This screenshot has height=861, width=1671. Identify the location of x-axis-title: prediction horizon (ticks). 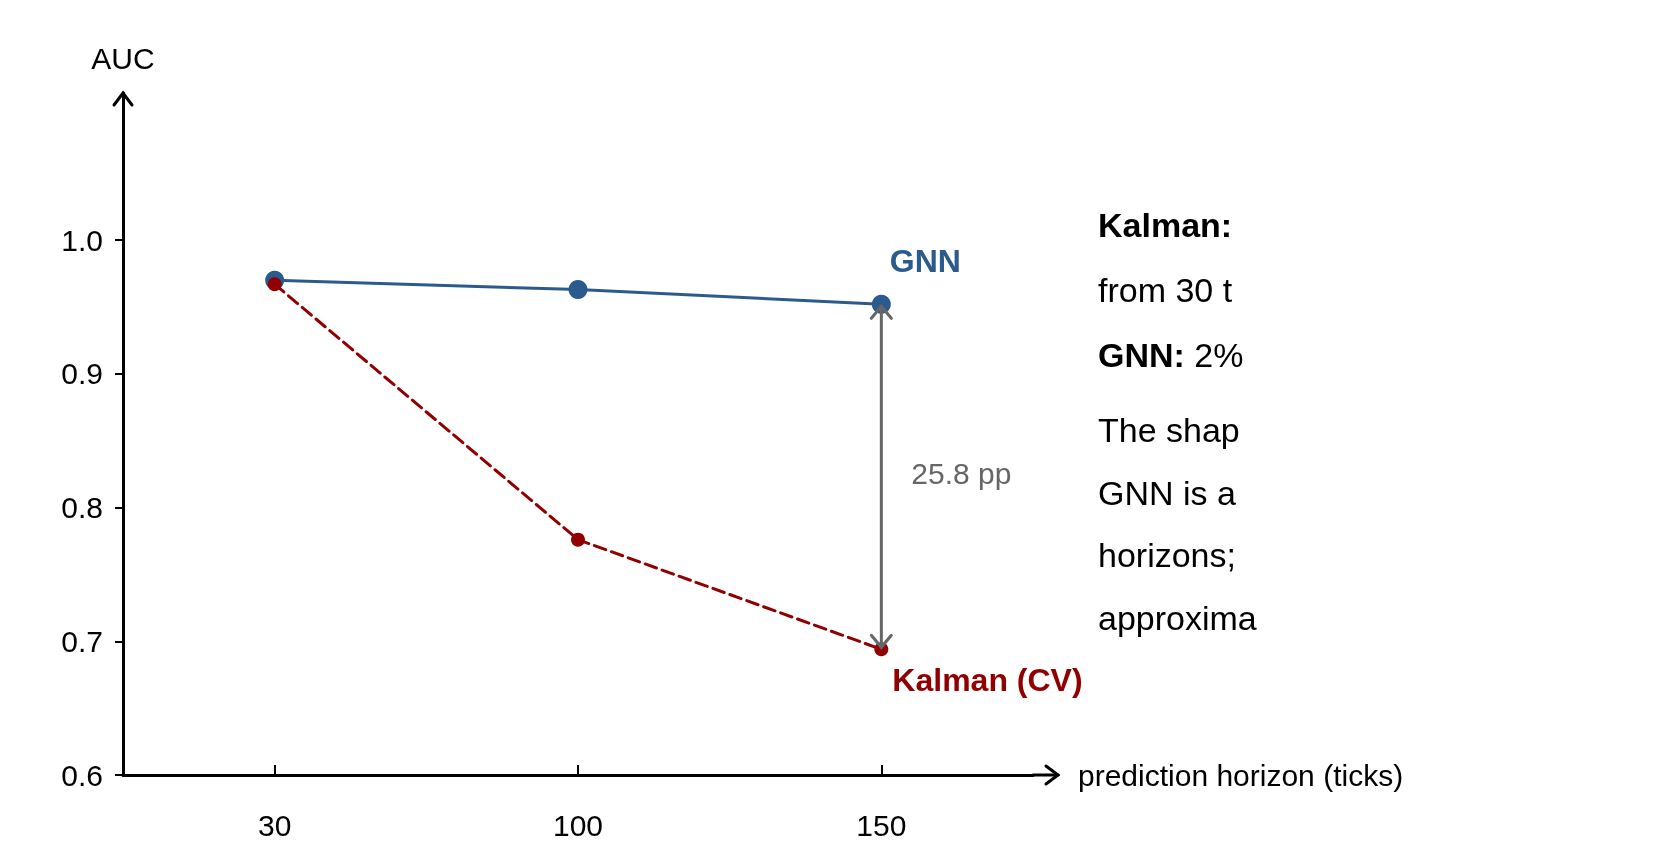
(1241, 775).